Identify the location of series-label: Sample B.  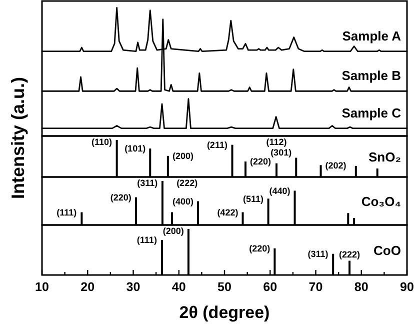
(371, 76).